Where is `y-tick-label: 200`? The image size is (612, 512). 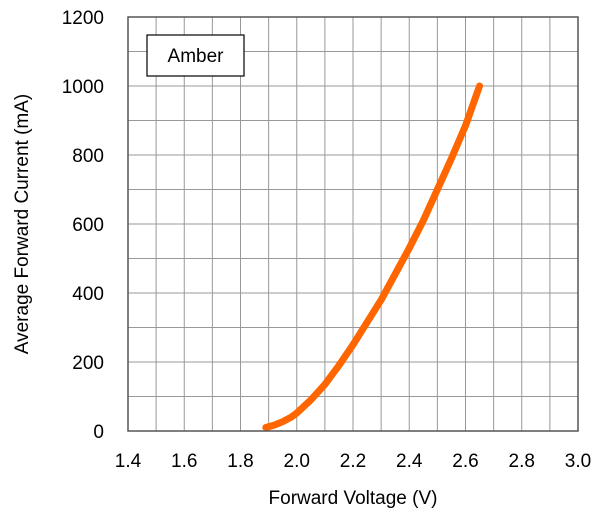
y-tick-label: 200 is located at coordinates (88, 363).